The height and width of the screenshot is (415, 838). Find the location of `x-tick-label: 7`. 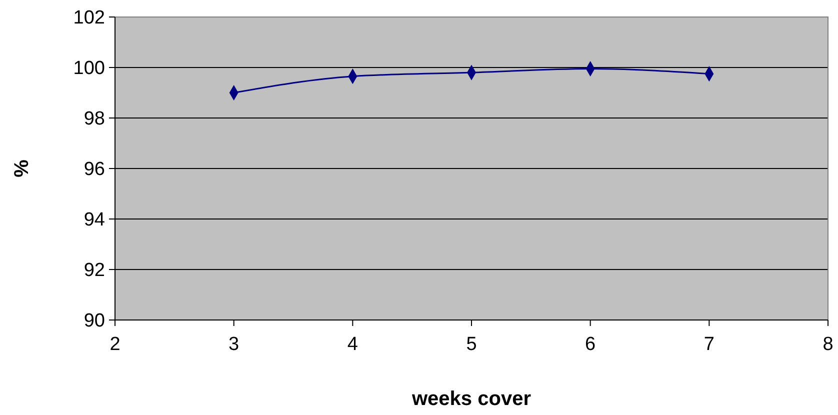

x-tick-label: 7 is located at coordinates (709, 344).